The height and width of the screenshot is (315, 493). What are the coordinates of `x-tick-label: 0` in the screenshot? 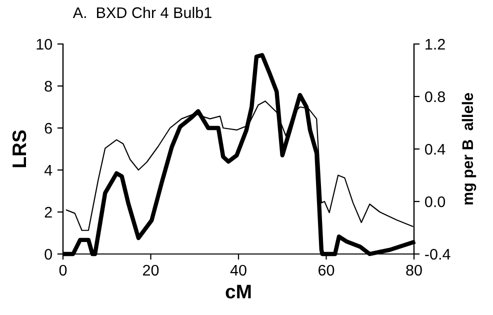 It's located at (63, 270).